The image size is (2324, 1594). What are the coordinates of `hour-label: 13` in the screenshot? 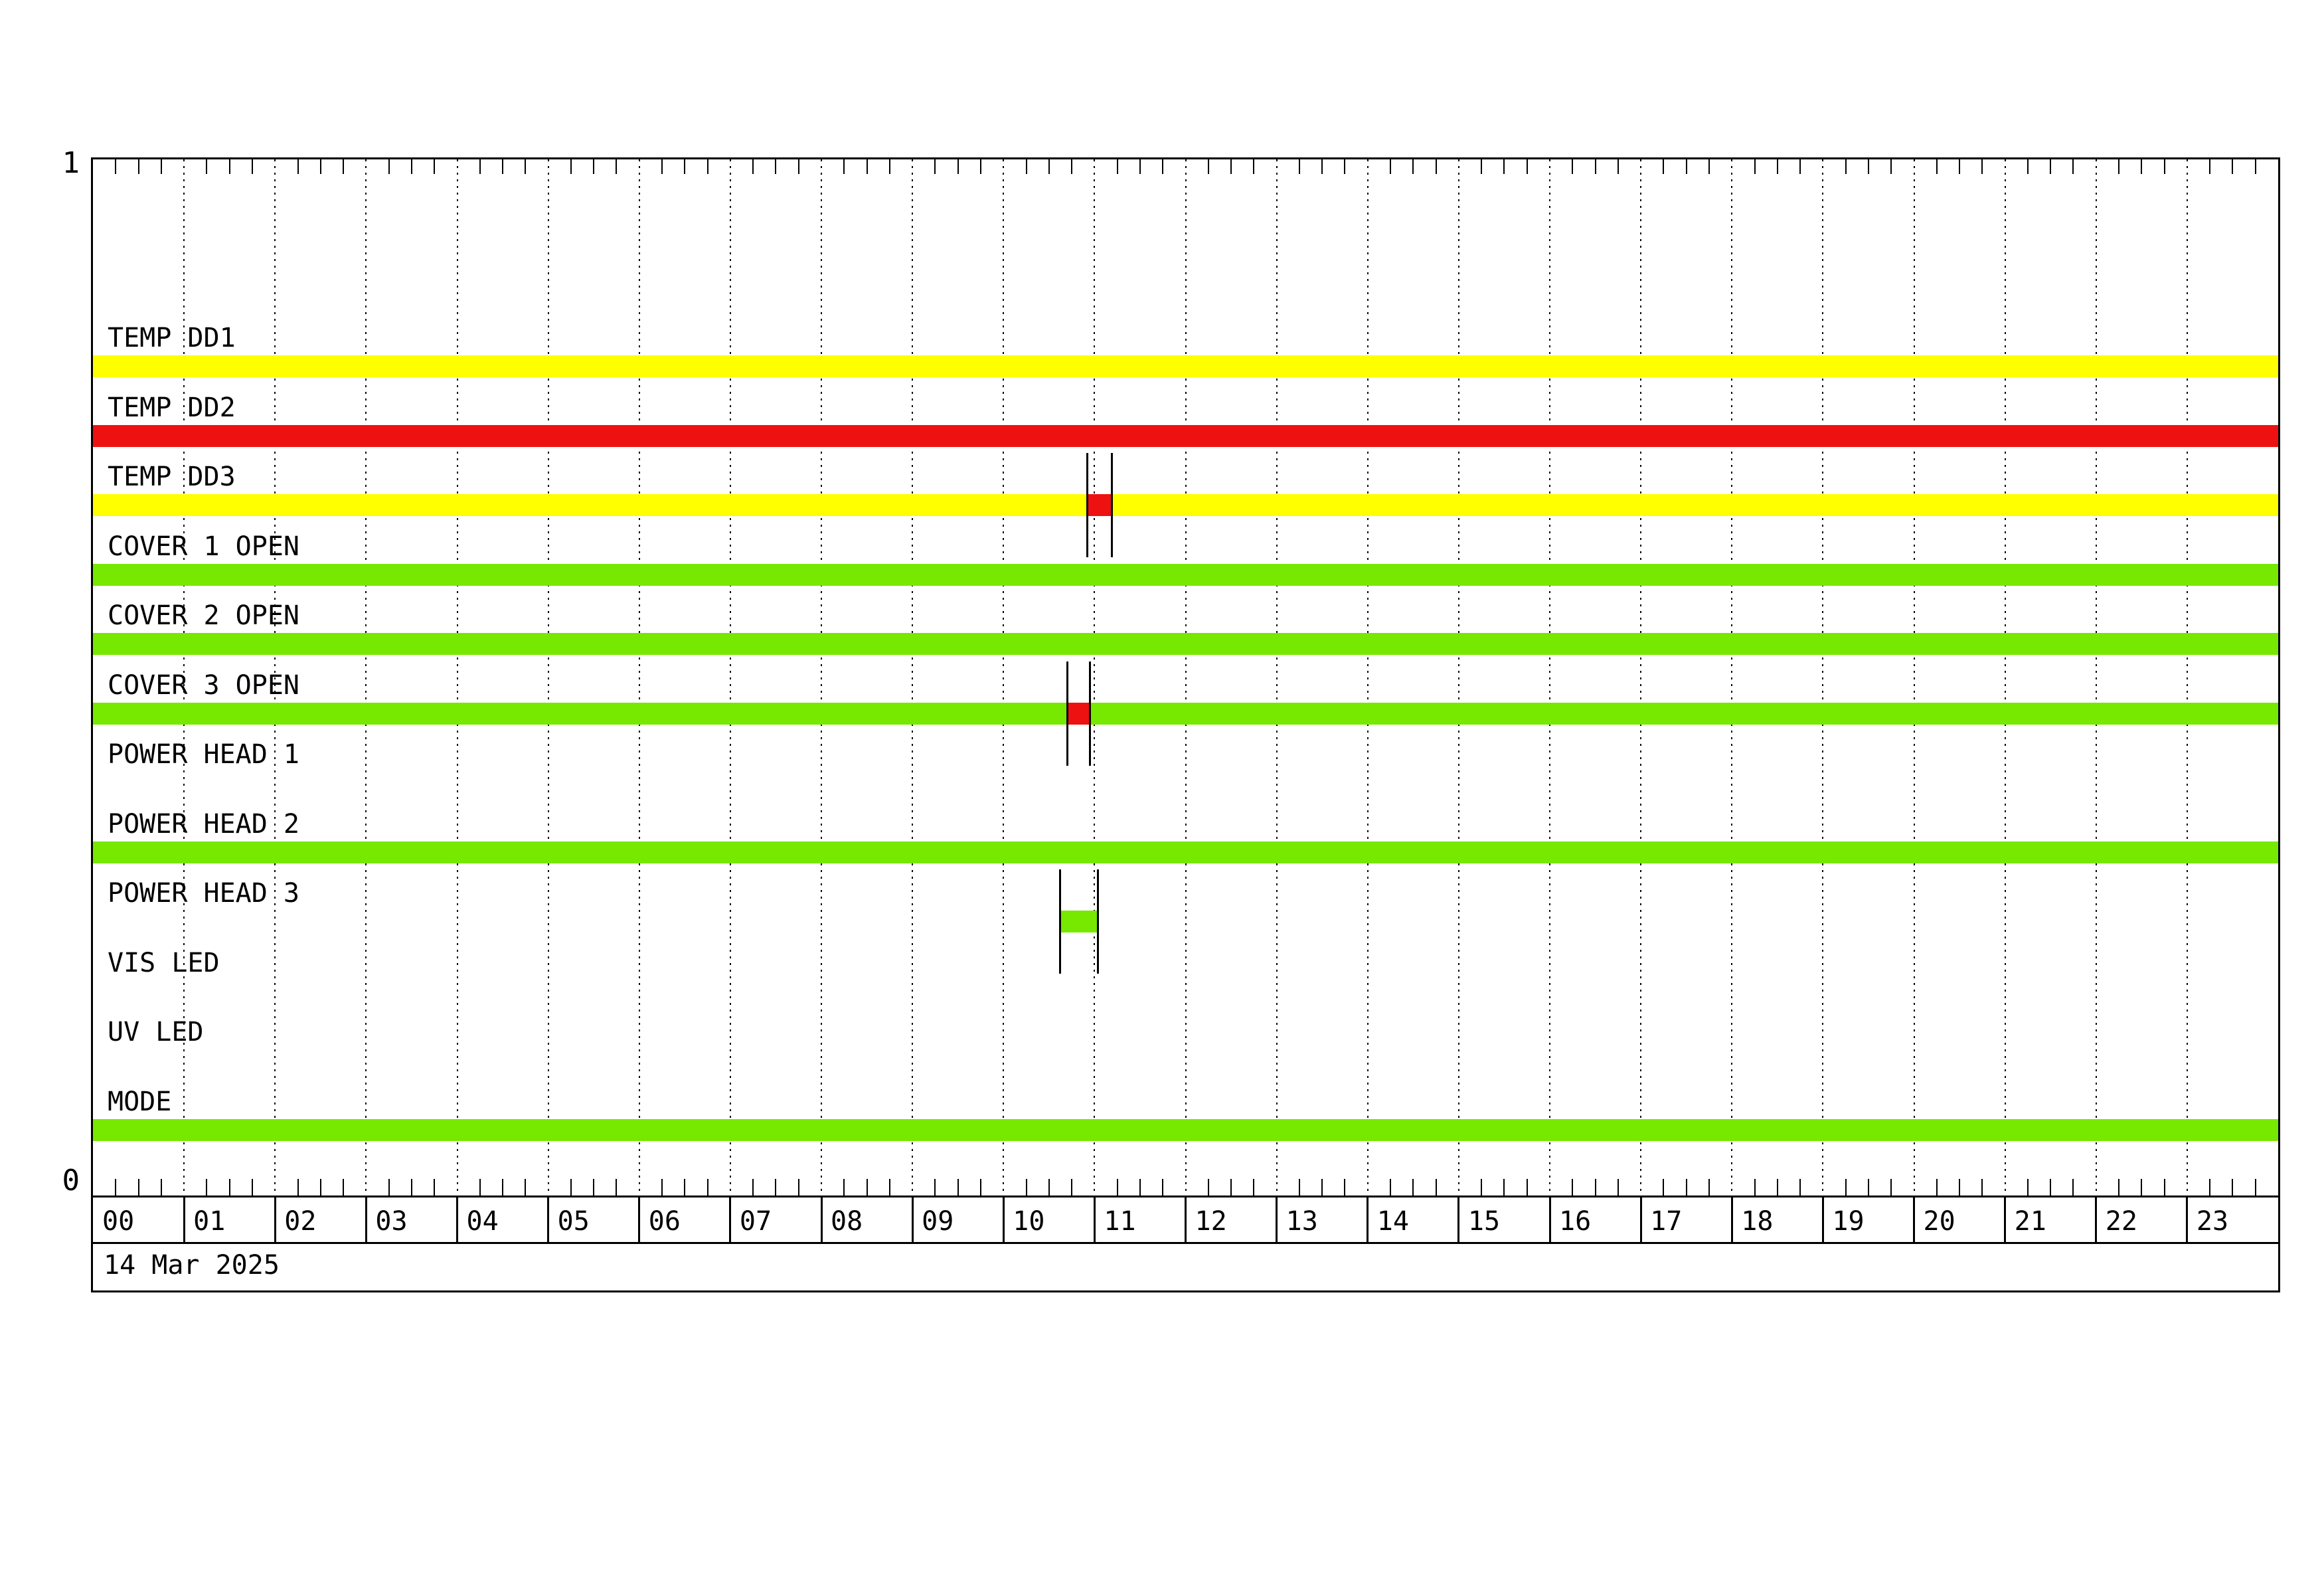 It's located at (1302, 1221).